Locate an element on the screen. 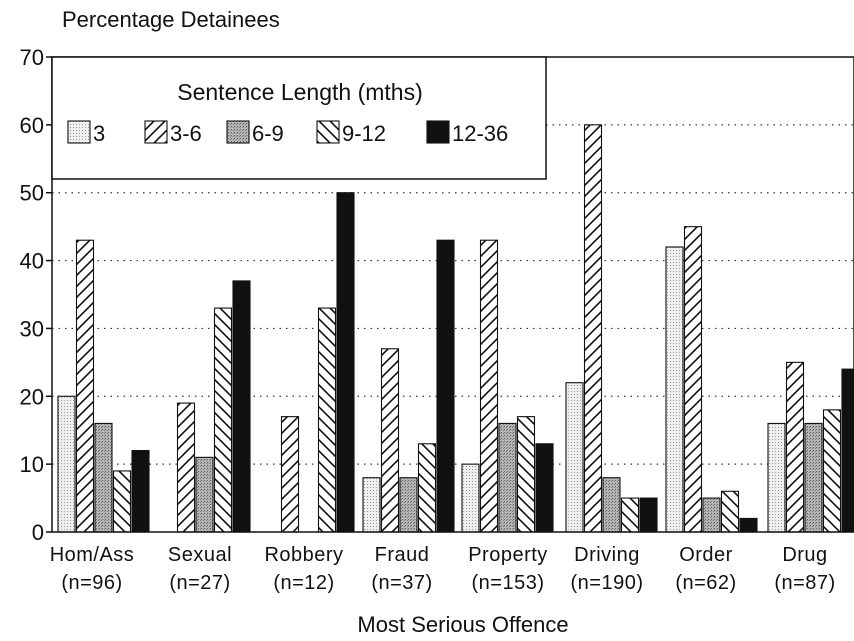 Image resolution: width=854 pixels, height=641 pixels. legend-title: Sentence Length (mths) is located at coordinates (299, 92).